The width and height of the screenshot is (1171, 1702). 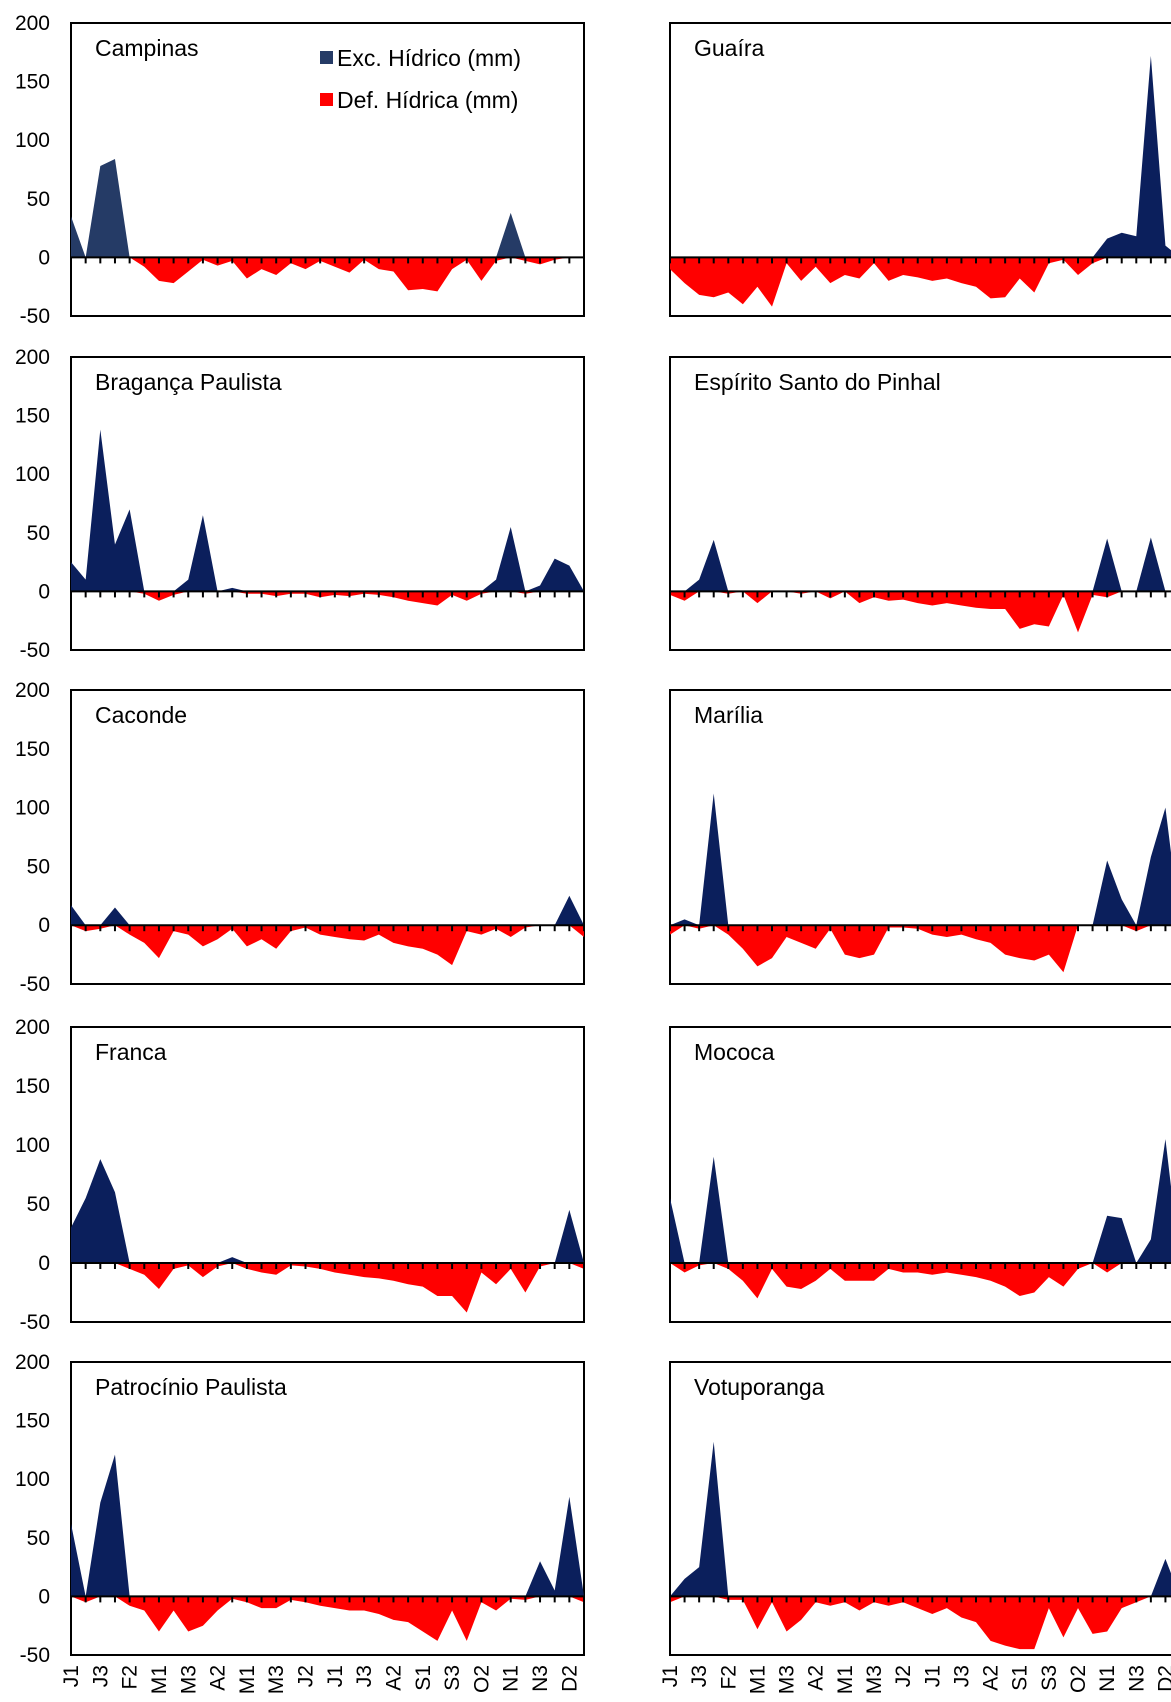 I want to click on panel-title-votuporanga: Votuporanga, so click(x=759, y=1387).